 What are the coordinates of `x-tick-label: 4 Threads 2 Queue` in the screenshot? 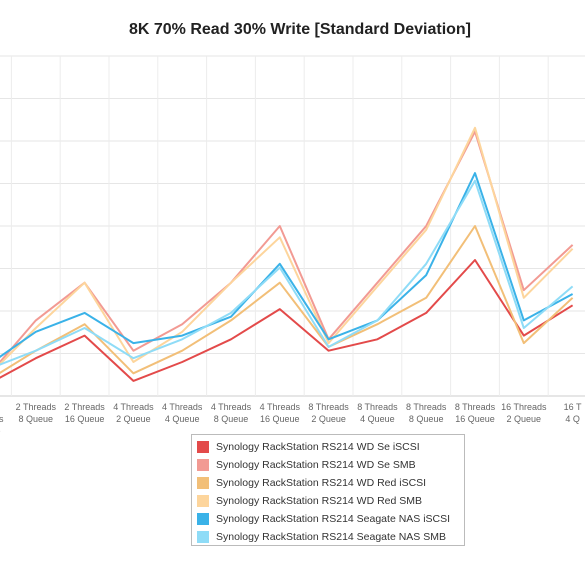 It's located at (133, 413).